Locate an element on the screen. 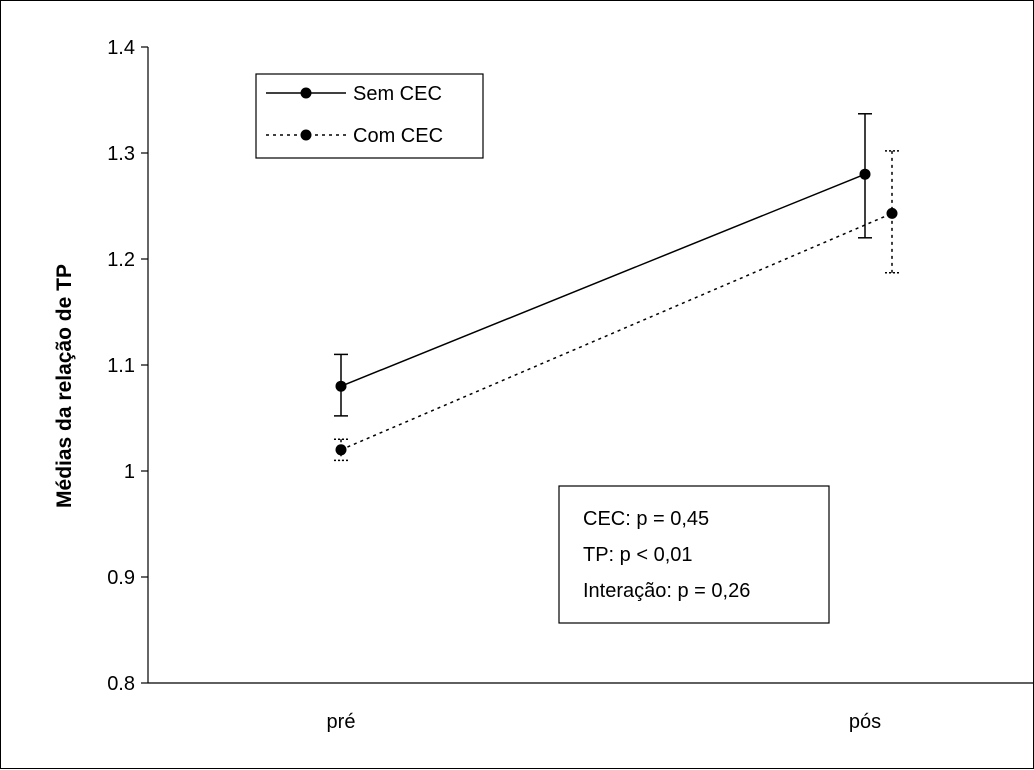  y-tick-label: 0.9 is located at coordinates (121, 578).